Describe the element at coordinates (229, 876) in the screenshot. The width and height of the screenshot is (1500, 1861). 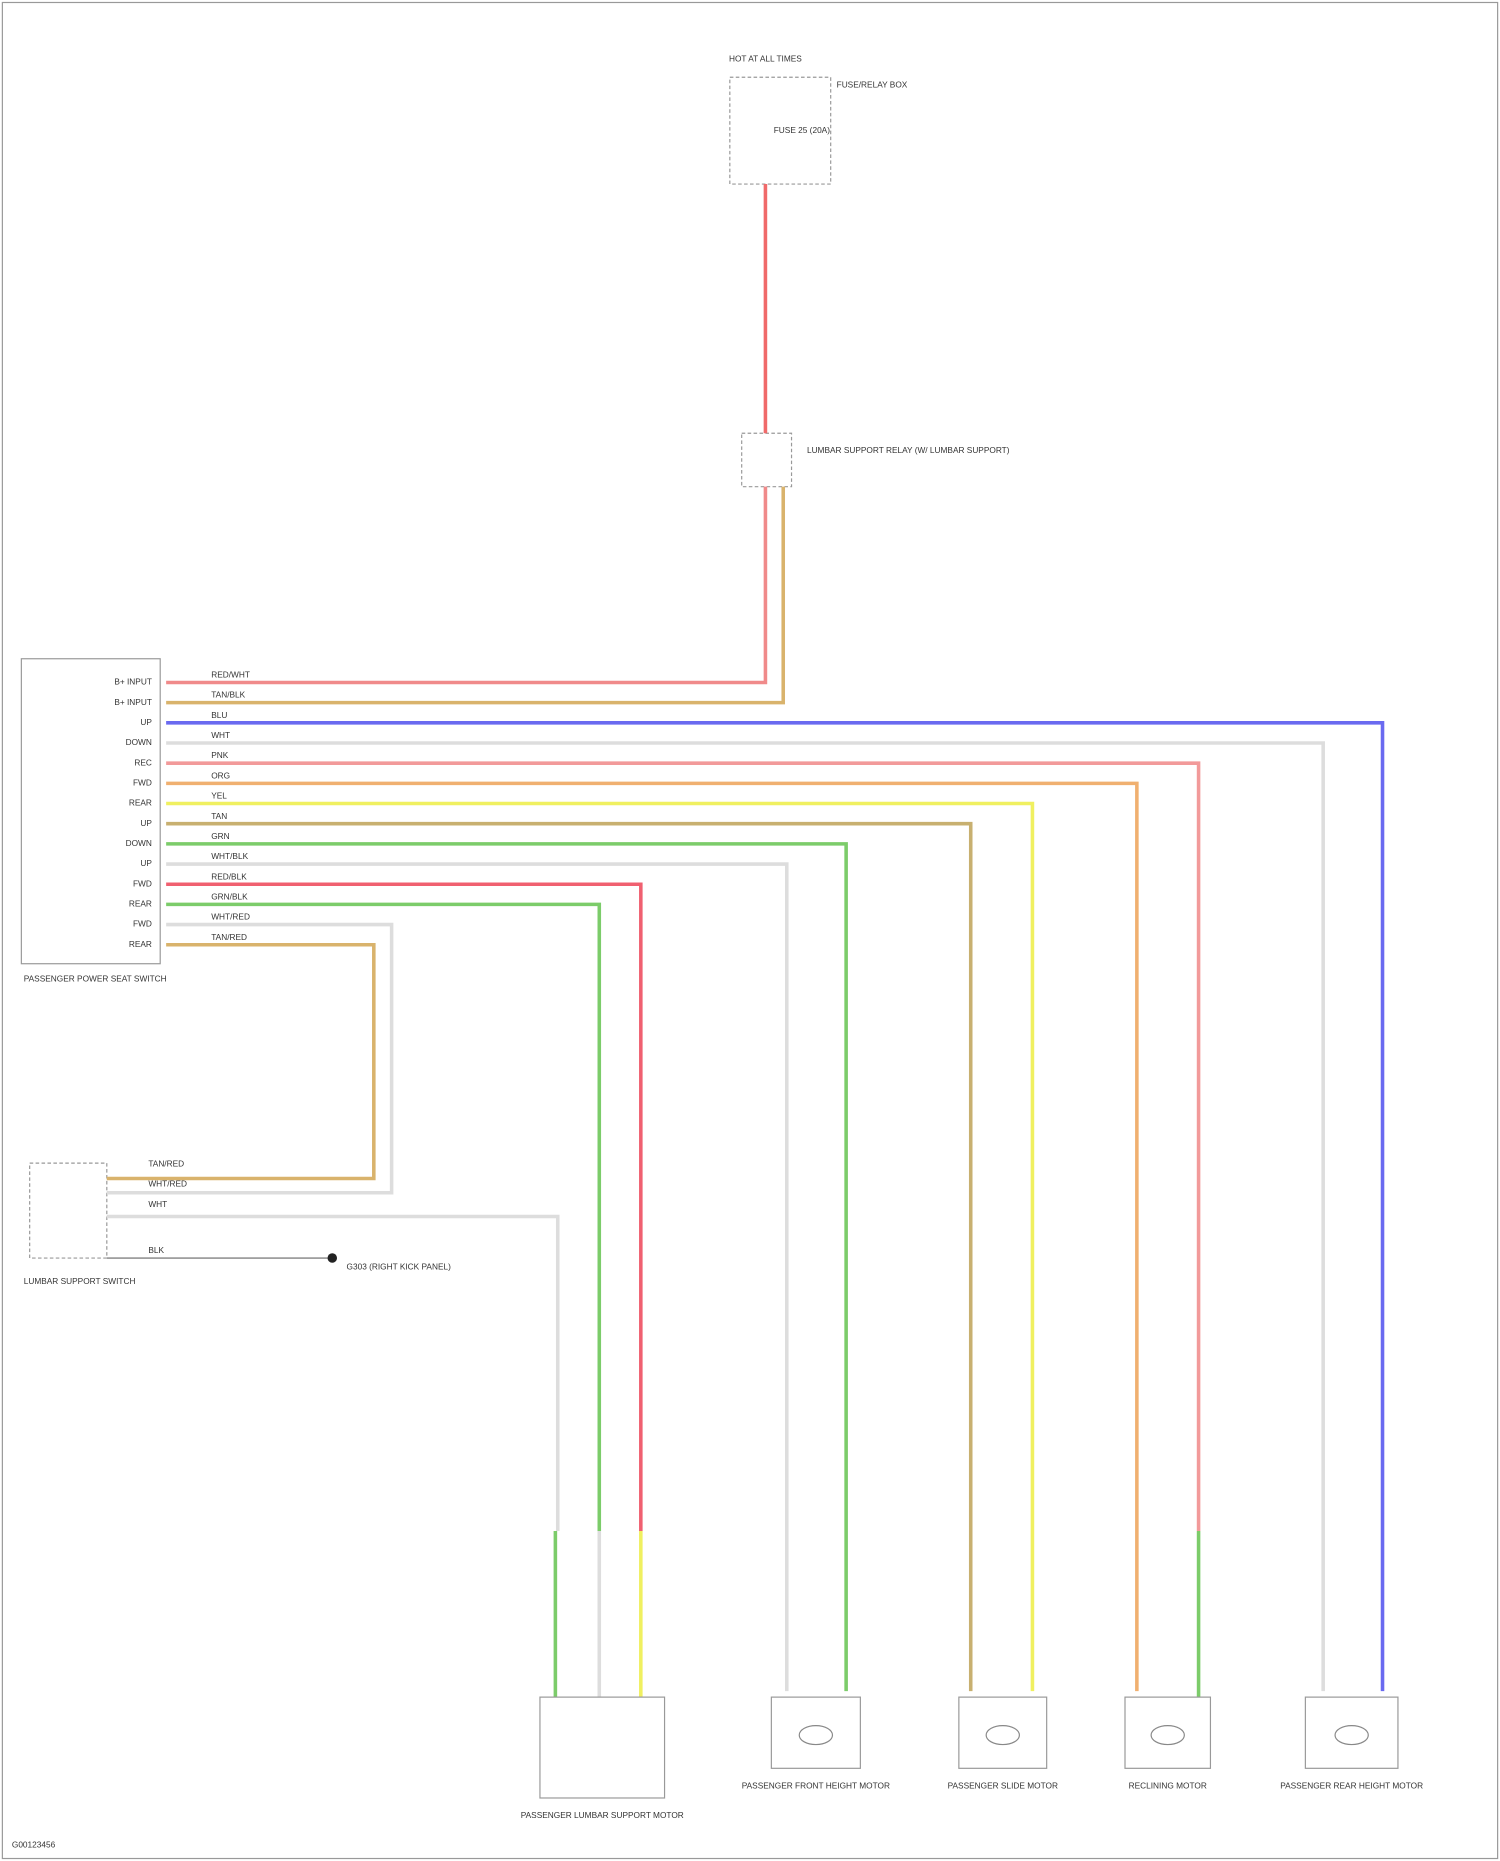
I see `wire-label: RED/BLK` at that location.